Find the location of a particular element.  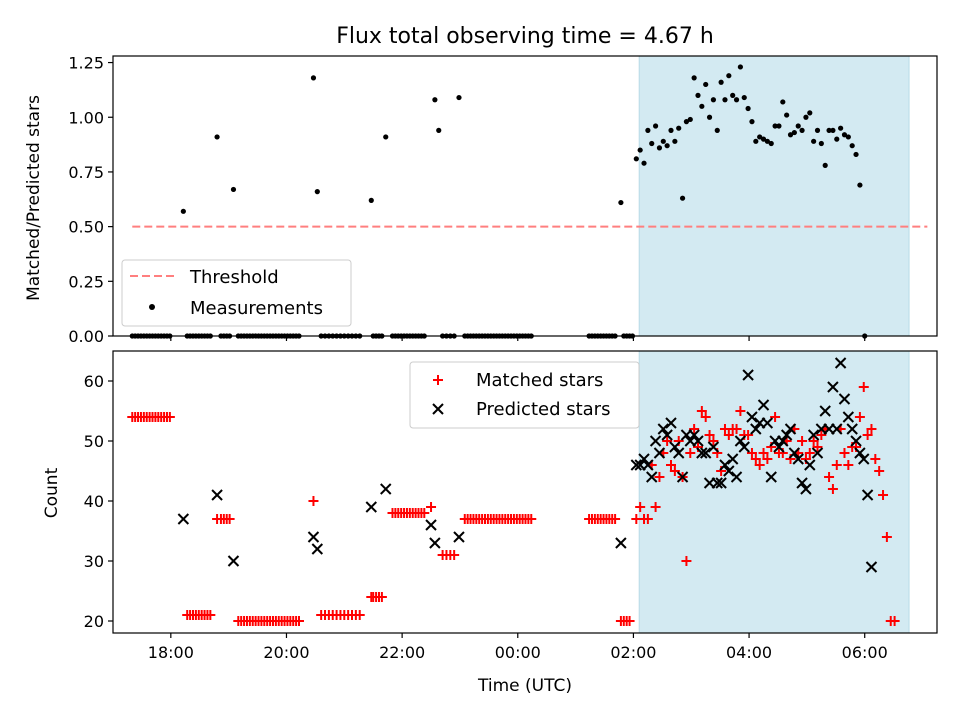

ratio-y-tick-label: 0.50 is located at coordinates (86, 227).